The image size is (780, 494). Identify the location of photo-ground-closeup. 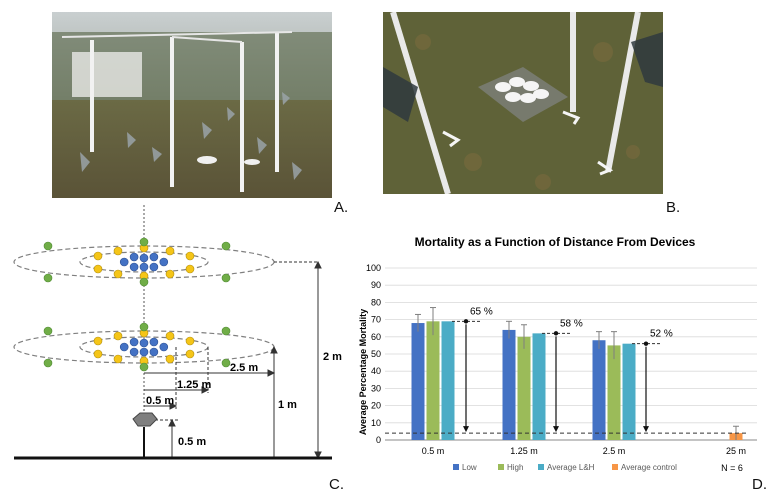
(523, 103).